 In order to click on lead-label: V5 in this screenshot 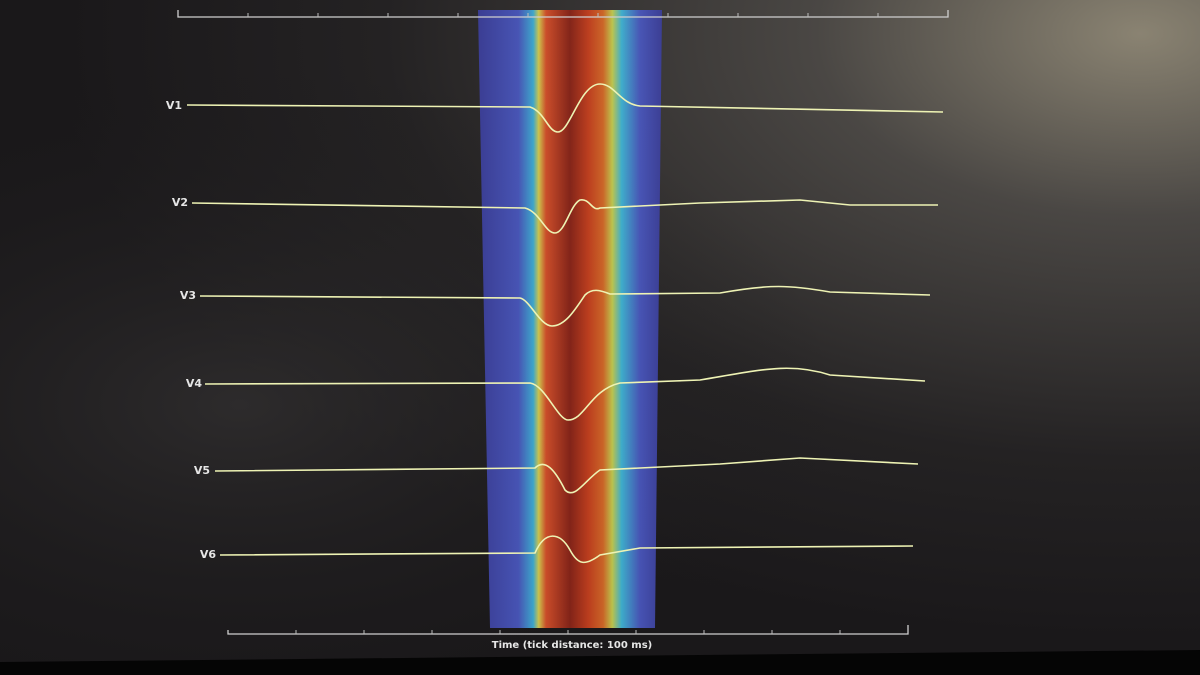, I will do `click(202, 470)`.